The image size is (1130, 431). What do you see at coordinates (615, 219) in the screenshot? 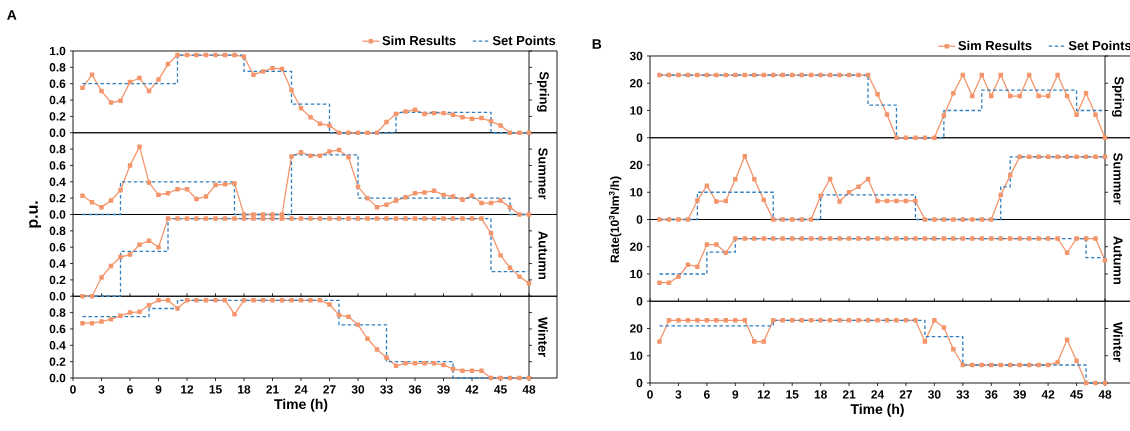
I see `y-axis-title: Rate(10$^{3}$Nm$^{3}$/h)` at bounding box center [615, 219].